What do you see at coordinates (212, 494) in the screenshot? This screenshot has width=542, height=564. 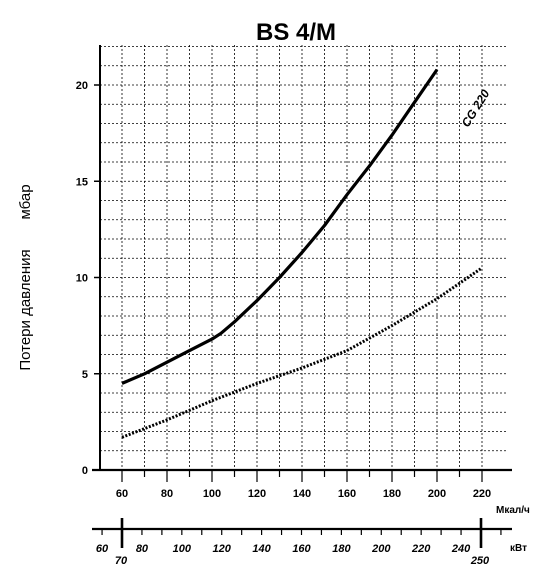 I see `x-tick-label: 100` at bounding box center [212, 494].